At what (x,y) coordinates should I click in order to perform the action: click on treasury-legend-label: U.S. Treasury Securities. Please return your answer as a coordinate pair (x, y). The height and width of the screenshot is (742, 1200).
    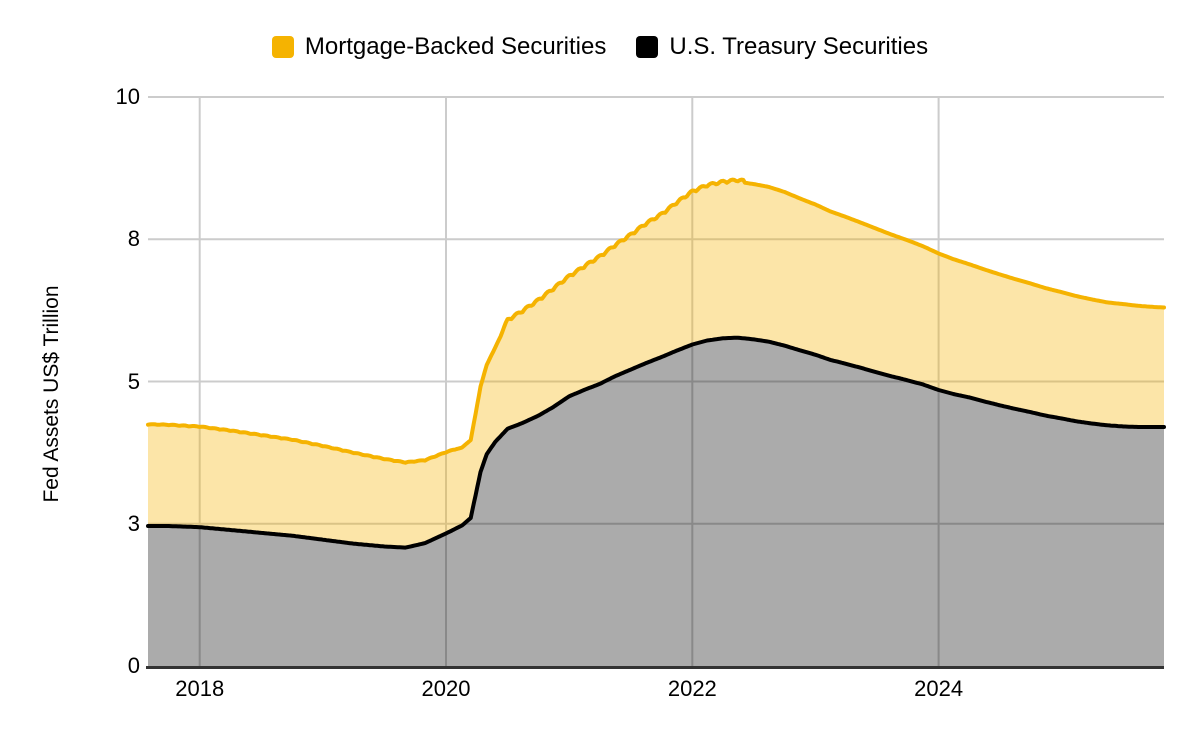
    Looking at the image, I should click on (799, 46).